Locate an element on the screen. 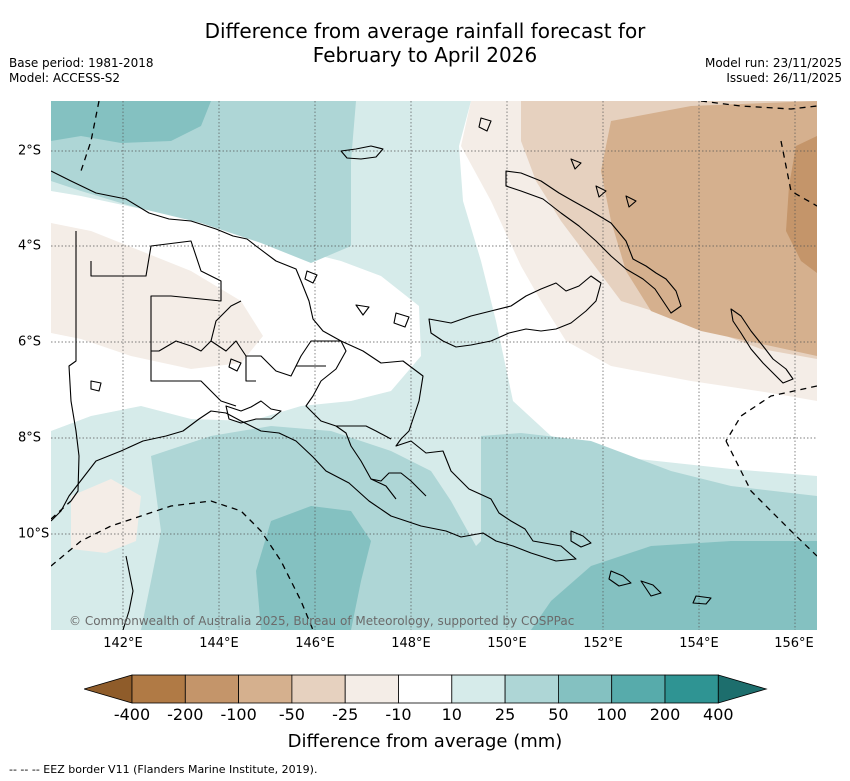 The width and height of the screenshot is (850, 781). meta-right: Model run: 23/11/2025 Issued: 26/11/2025 is located at coordinates (773, 71).